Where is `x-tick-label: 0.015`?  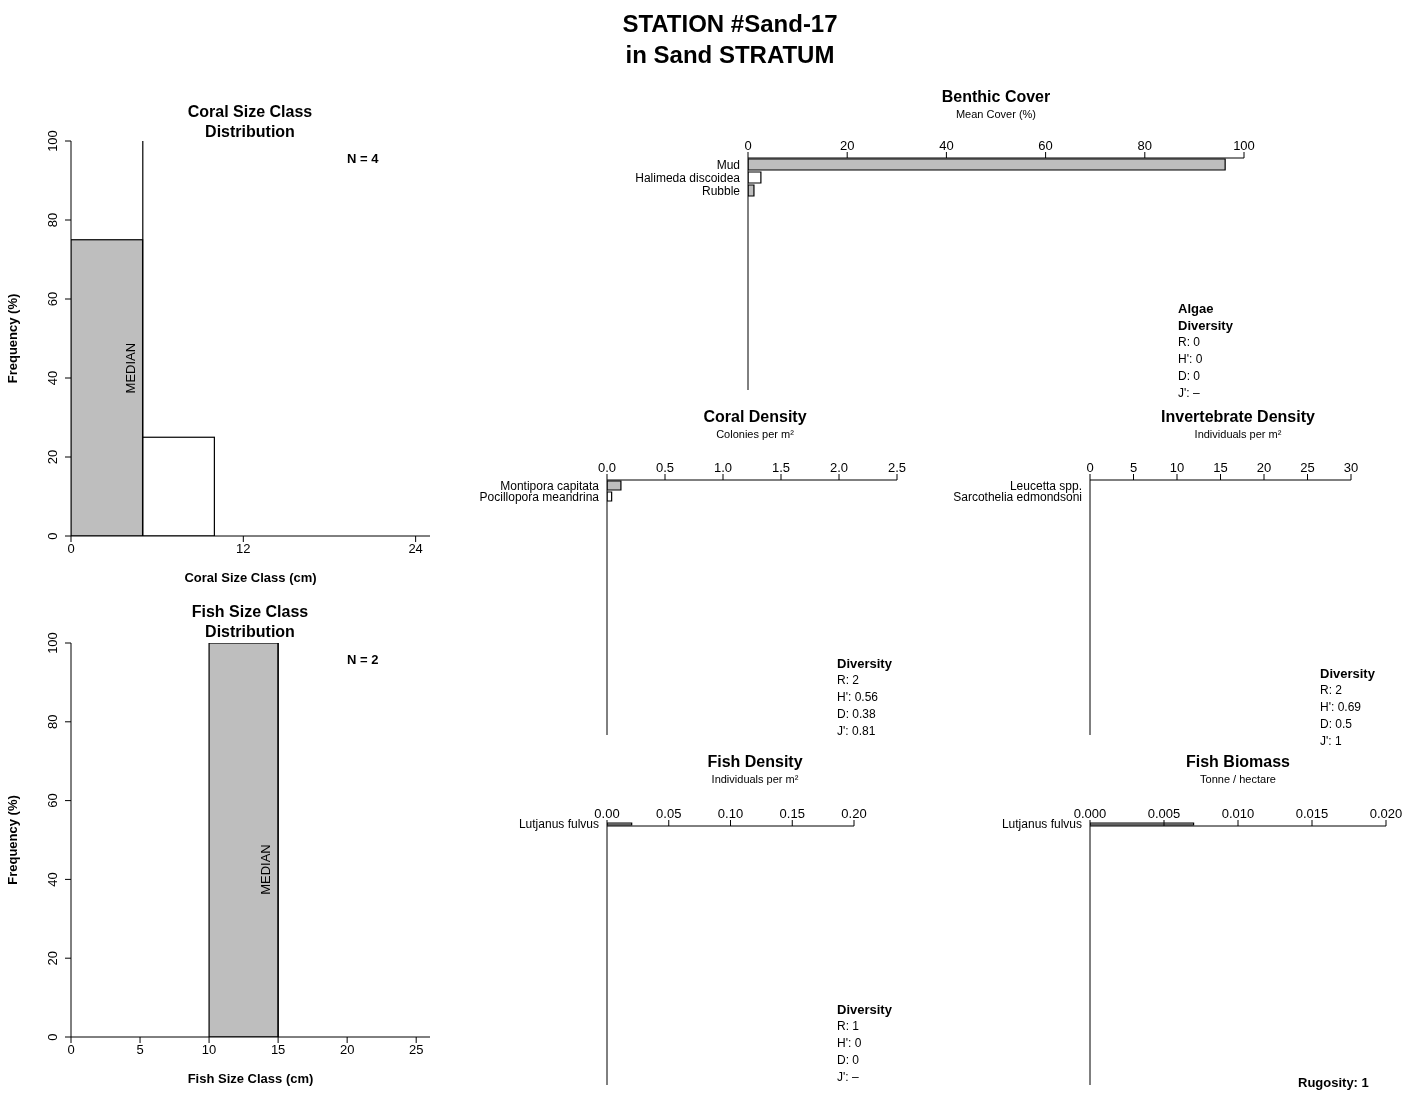 x-tick-label: 0.015 is located at coordinates (1312, 813).